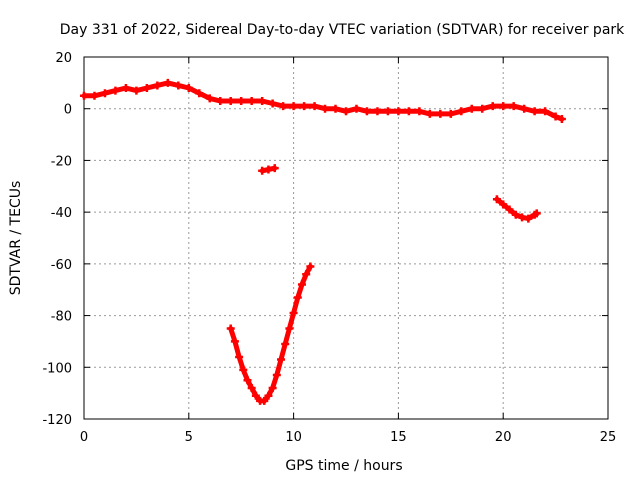  Describe the element at coordinates (189, 437) in the screenshot. I see `x-tick-label: 5` at that location.